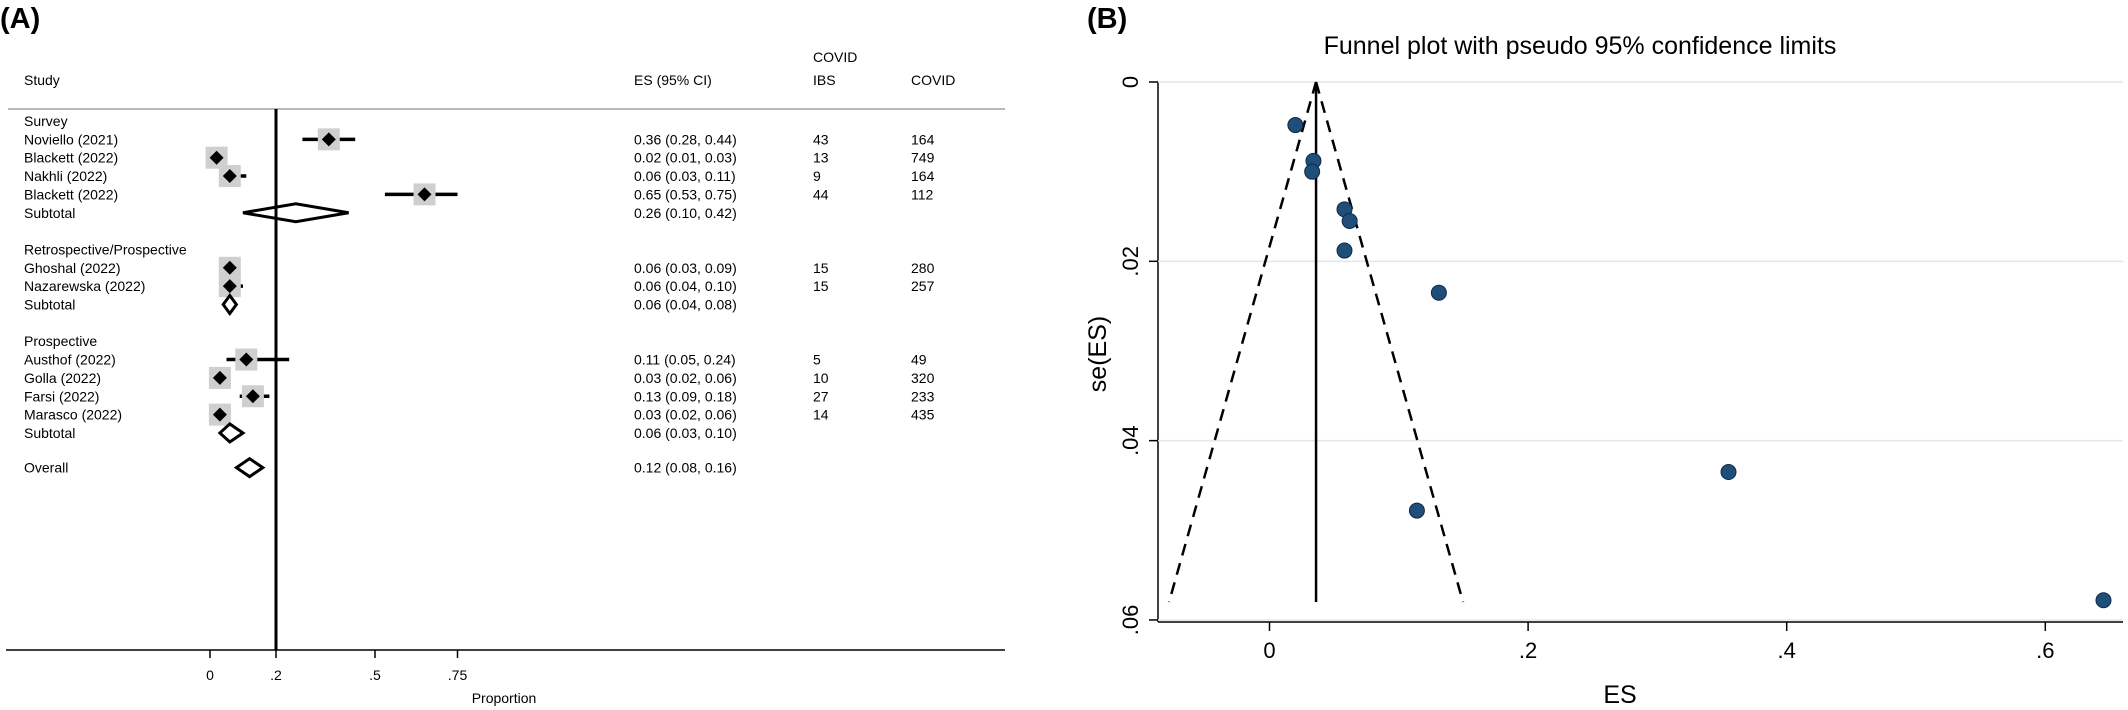 The width and height of the screenshot is (2128, 710). Describe the element at coordinates (685, 139) in the screenshot. I see `es-ci-text: 0.36 (0.28, 0.44)` at that location.